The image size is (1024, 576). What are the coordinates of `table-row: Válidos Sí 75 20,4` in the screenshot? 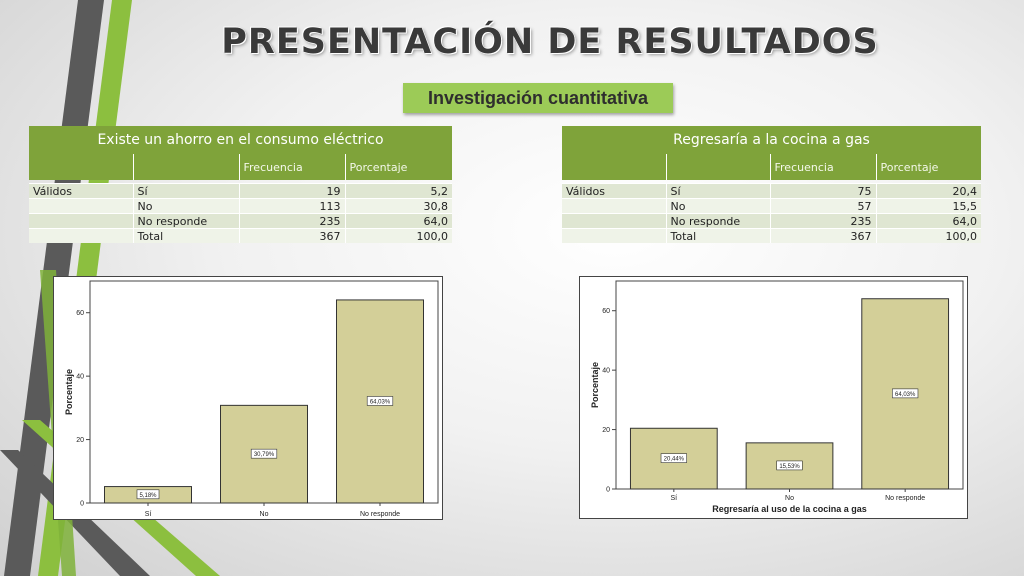 It's located at (771, 191).